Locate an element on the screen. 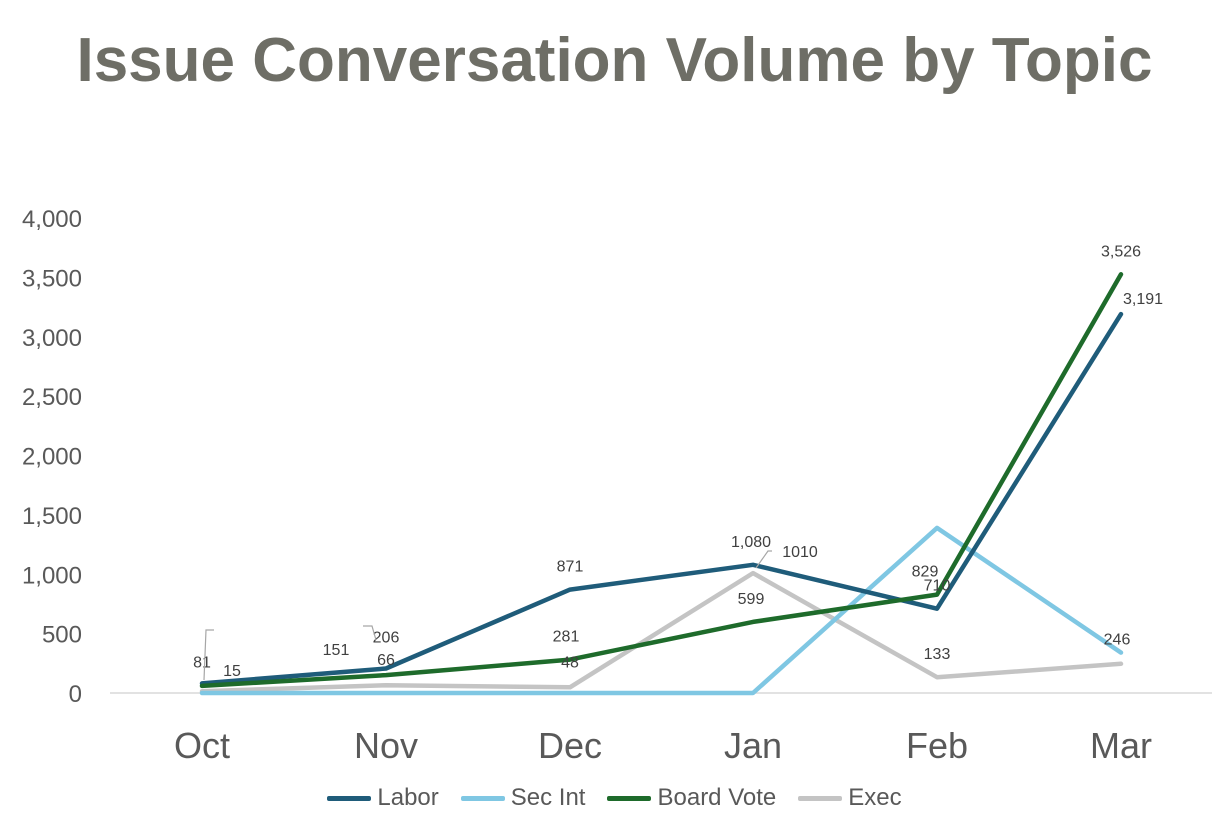  data-label: 48 is located at coordinates (570, 662).